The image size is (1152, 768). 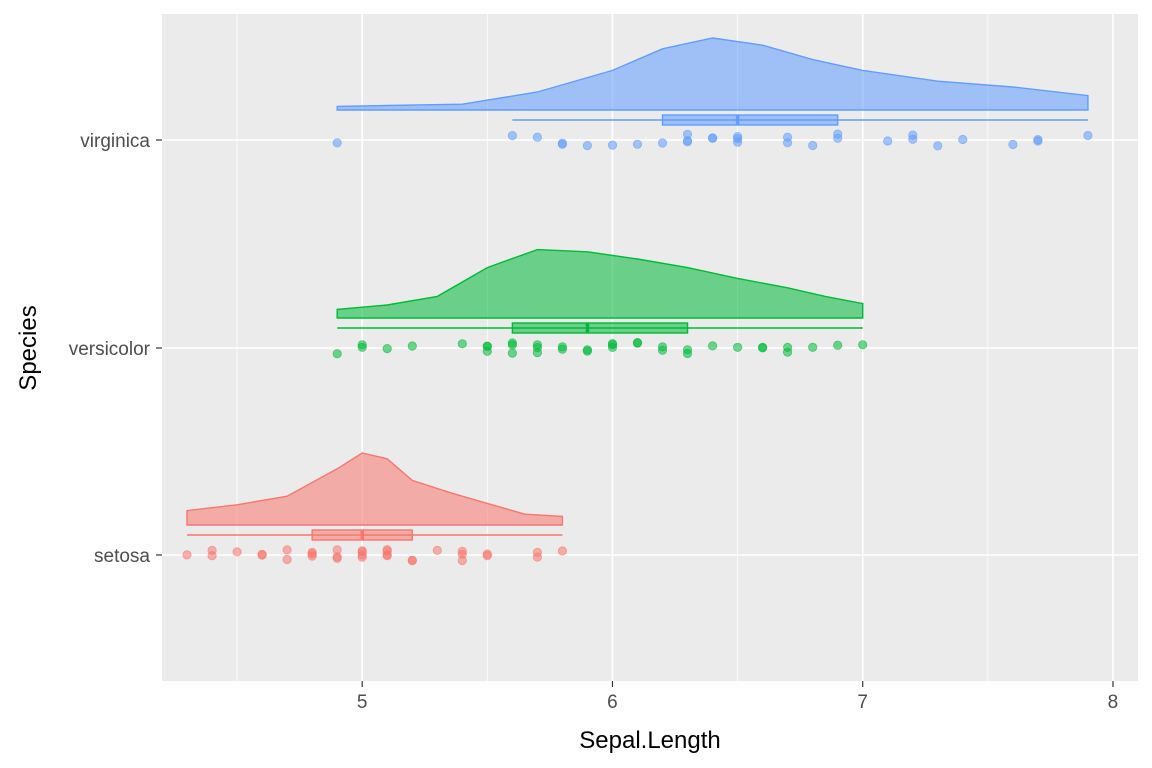 I want to click on y-tick-label: virginica, so click(x=115, y=141).